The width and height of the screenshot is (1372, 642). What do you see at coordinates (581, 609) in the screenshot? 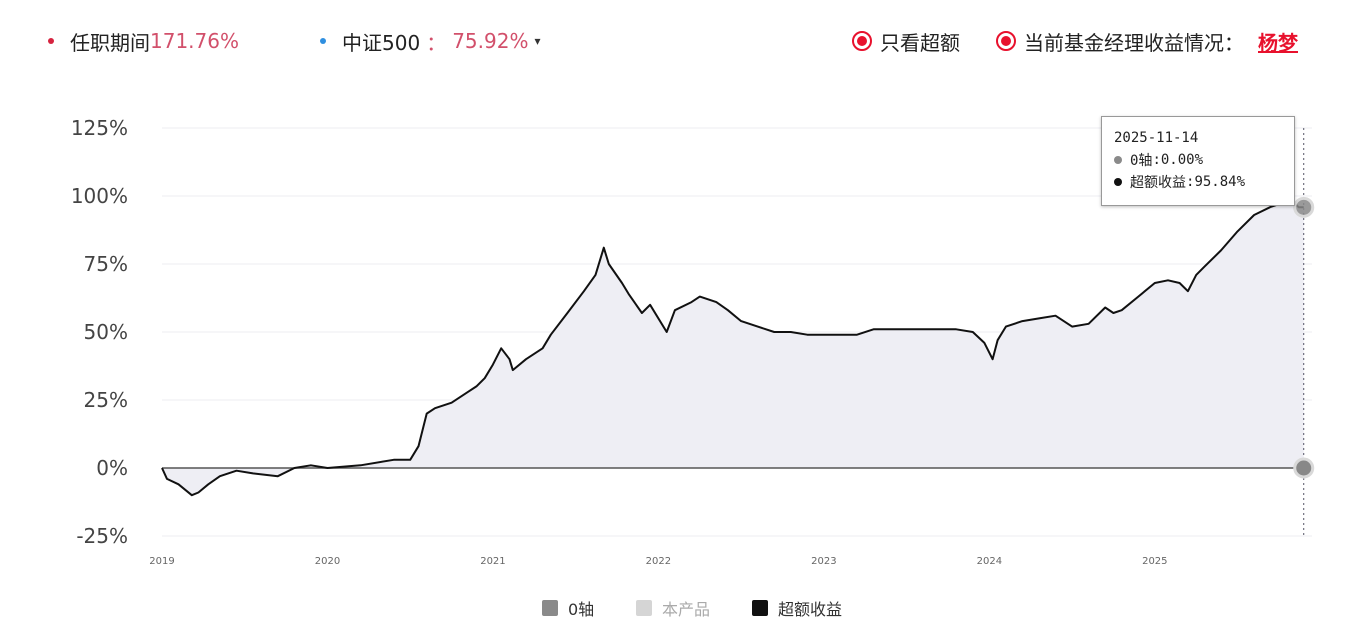
I see `legend-label-zero-axis: 0轴` at bounding box center [581, 609].